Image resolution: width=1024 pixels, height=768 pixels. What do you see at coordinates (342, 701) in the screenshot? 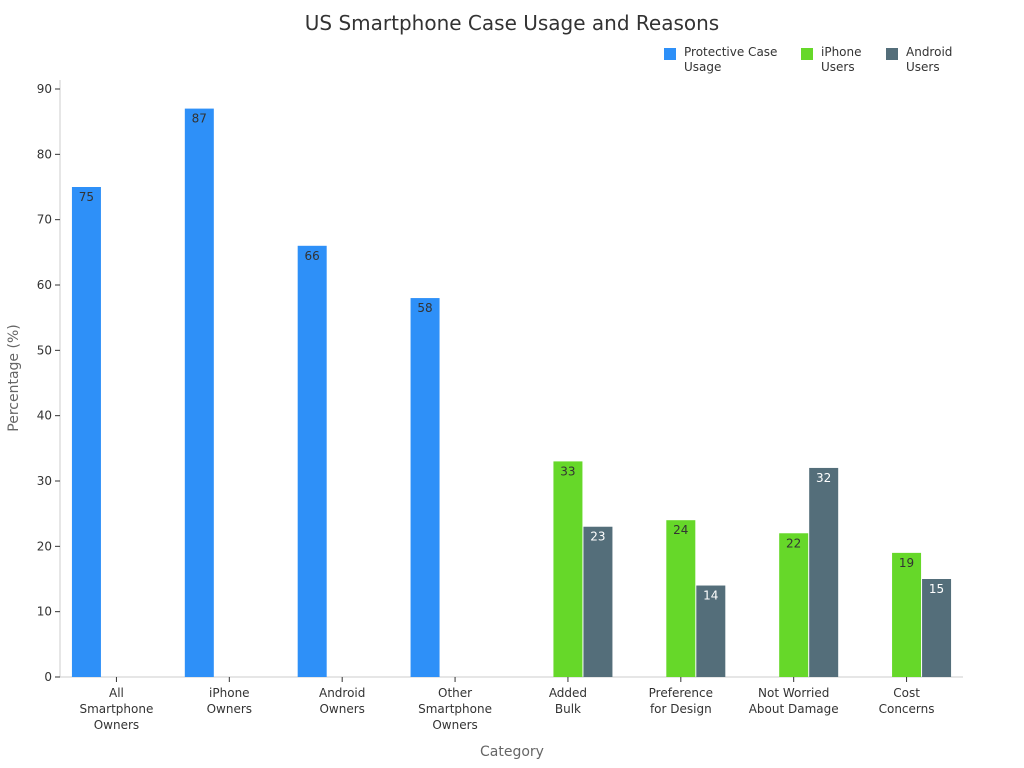
I see `x-tick-label: Android Owners` at bounding box center [342, 701].